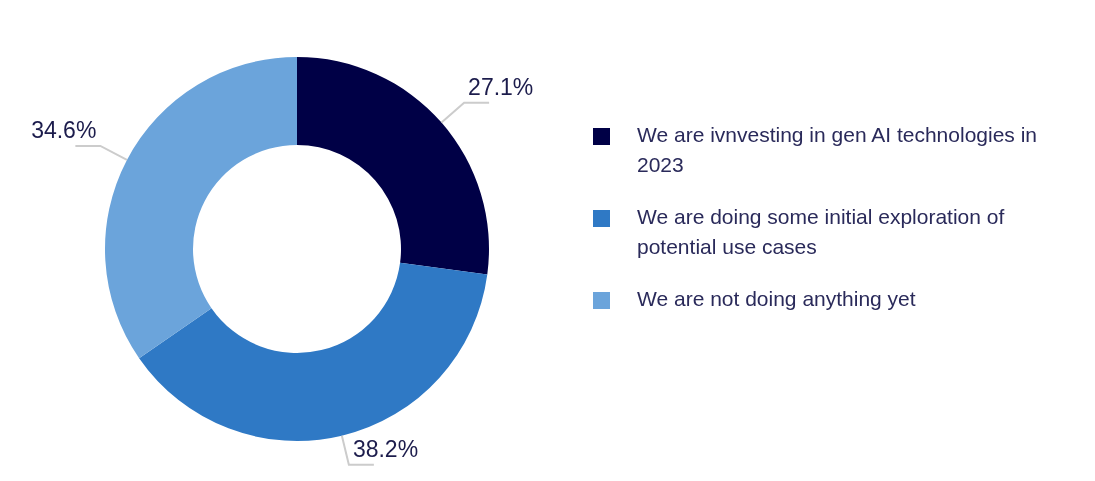 The image size is (1095, 481). I want to click on legend-label: We are ivnvesting in gen AI technologies in 2023, so click(838, 150).